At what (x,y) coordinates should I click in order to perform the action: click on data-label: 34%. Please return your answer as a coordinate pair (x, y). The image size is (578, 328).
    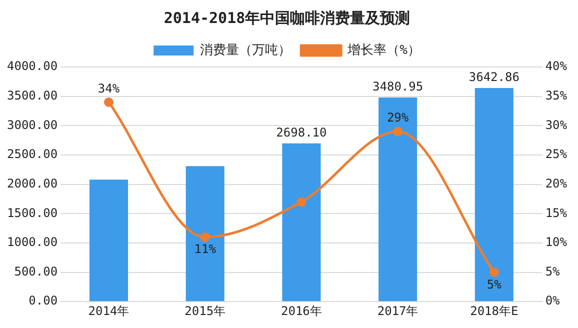
    Looking at the image, I should click on (109, 88).